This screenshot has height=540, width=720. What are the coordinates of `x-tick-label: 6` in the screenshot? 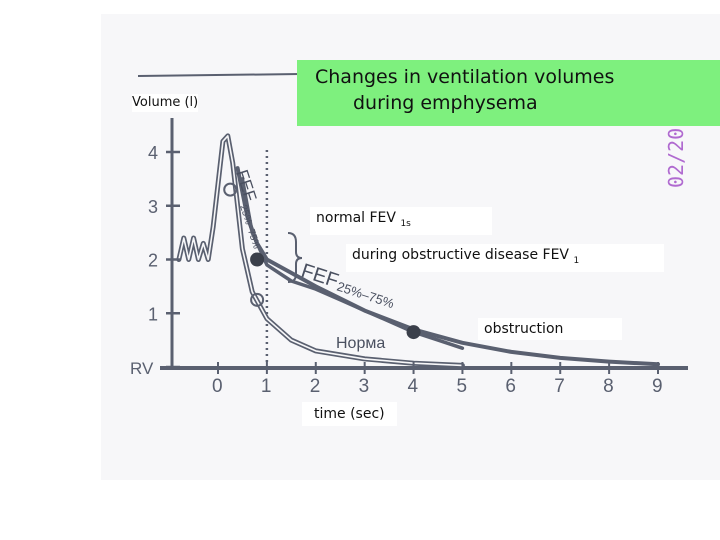 It's located at (510, 386).